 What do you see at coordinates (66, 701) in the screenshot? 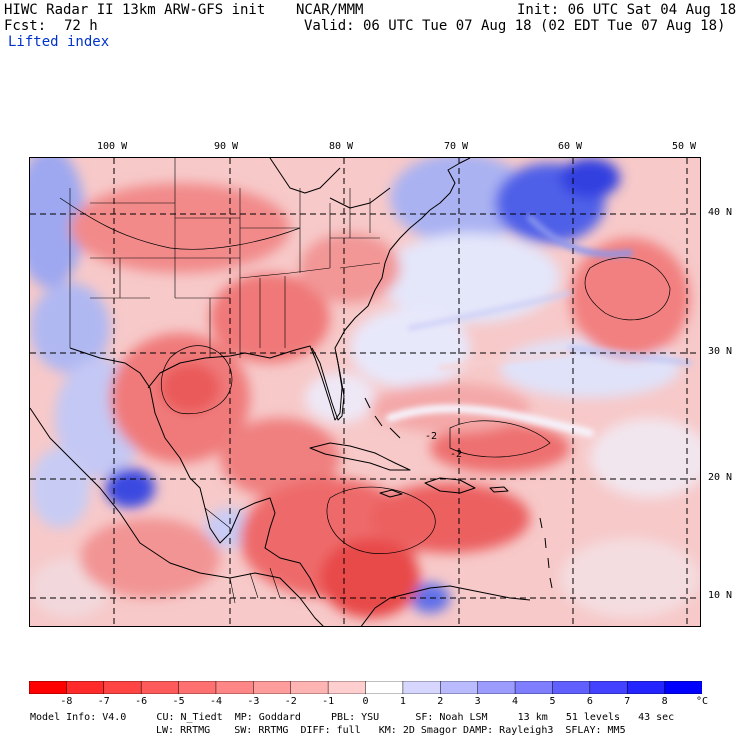
I see `colorbar-tick-label: -8` at bounding box center [66, 701].